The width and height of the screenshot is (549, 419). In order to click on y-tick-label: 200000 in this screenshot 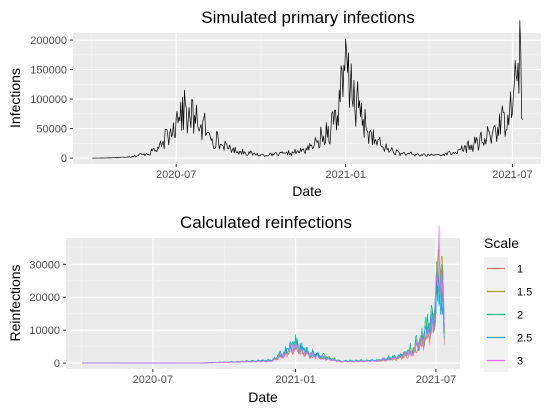, I will do `click(48, 41)`.